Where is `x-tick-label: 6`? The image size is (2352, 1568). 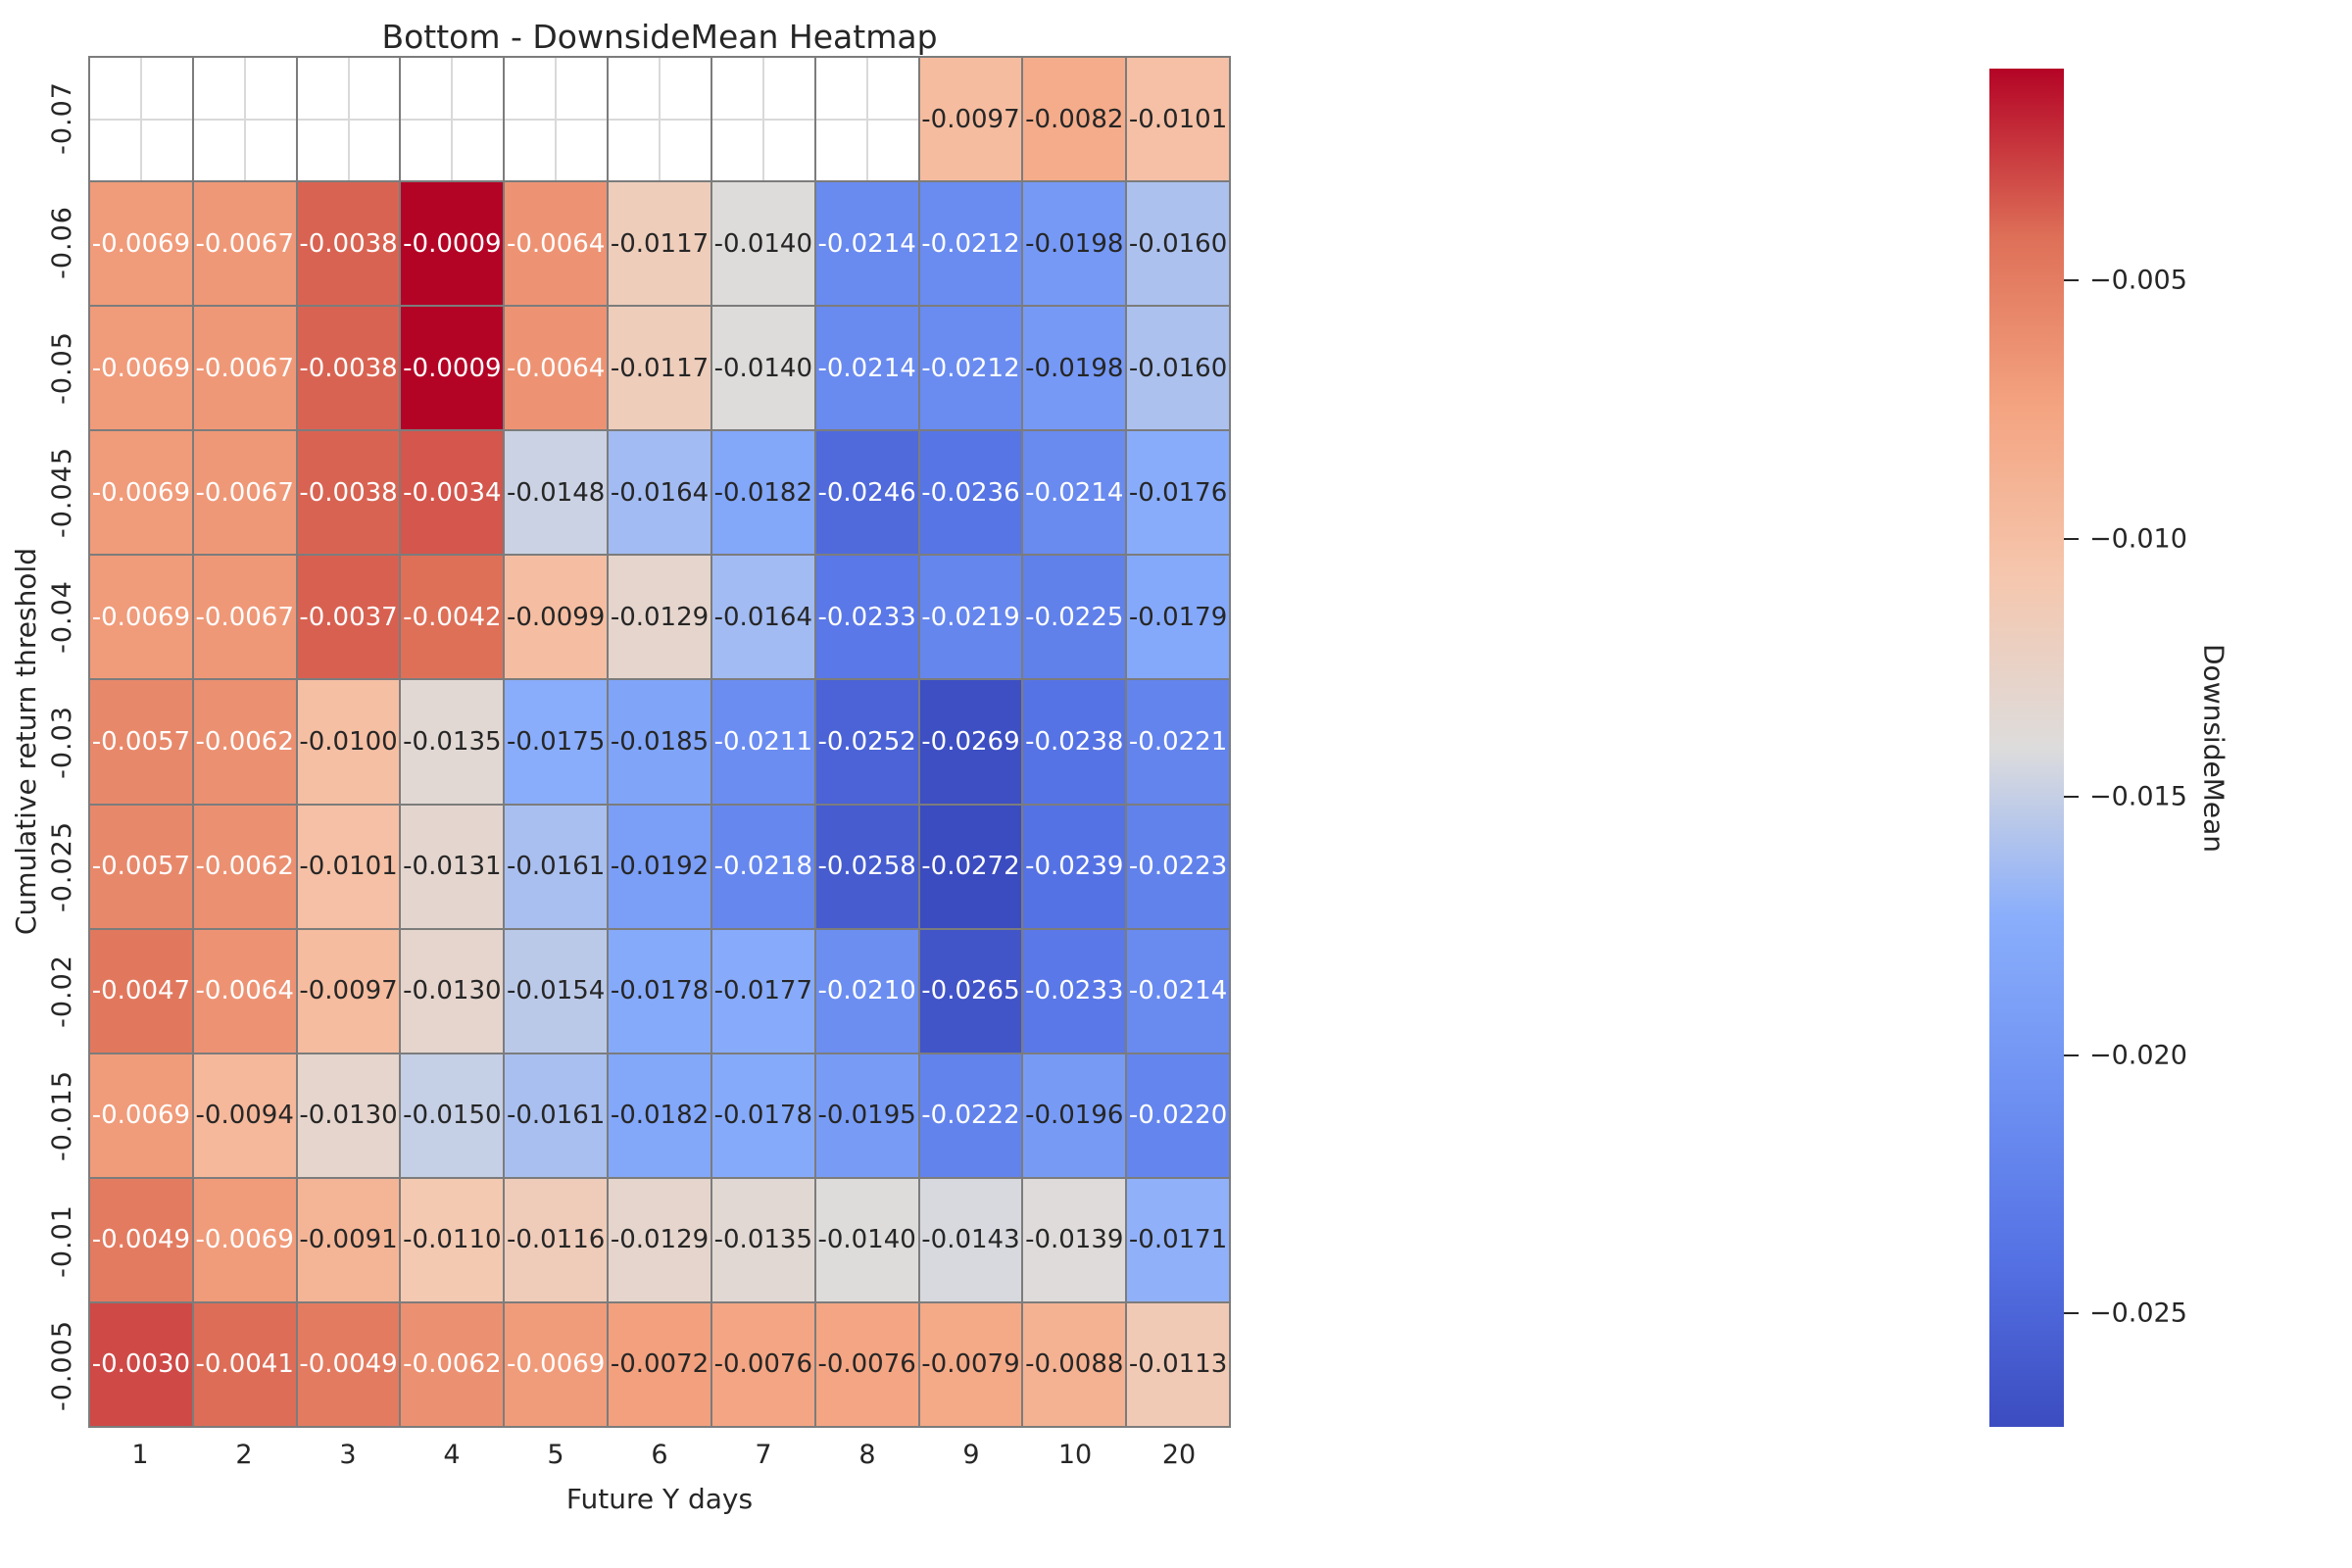 x-tick-label: 6 is located at coordinates (659, 1454).